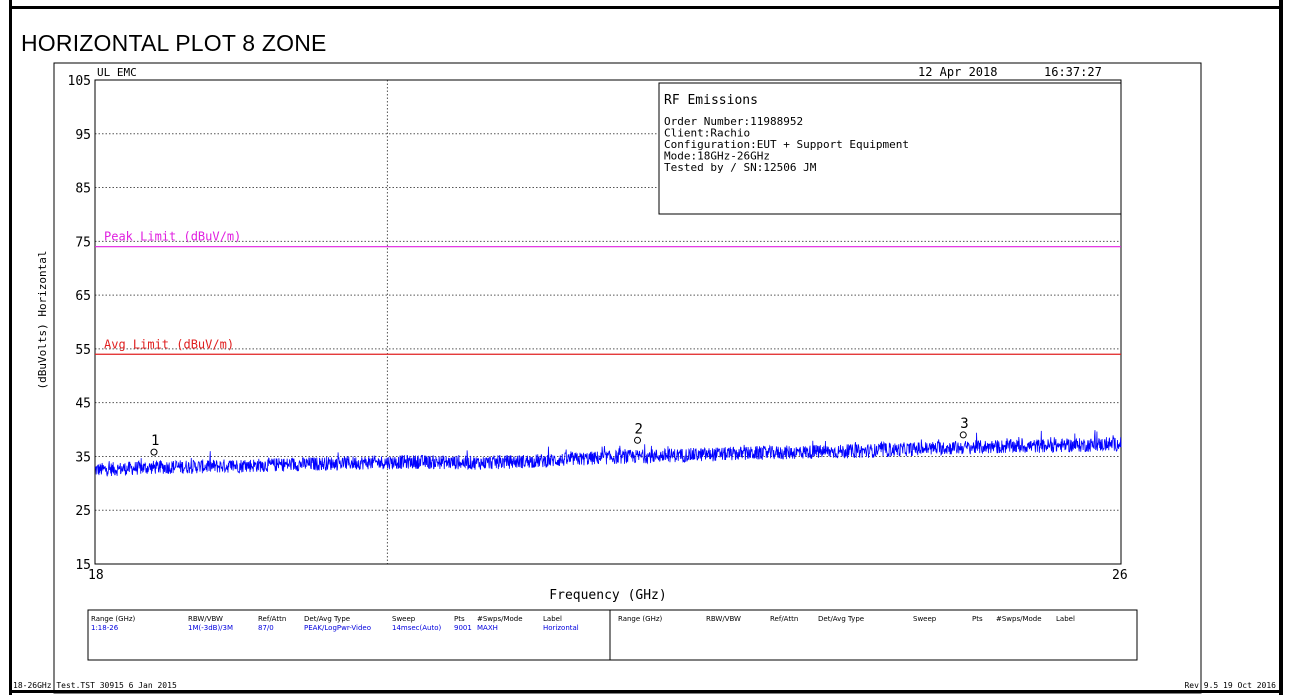 Image resolution: width=1289 pixels, height=695 pixels. What do you see at coordinates (1073, 72) in the screenshot?
I see `header-time: 16:37:27` at bounding box center [1073, 72].